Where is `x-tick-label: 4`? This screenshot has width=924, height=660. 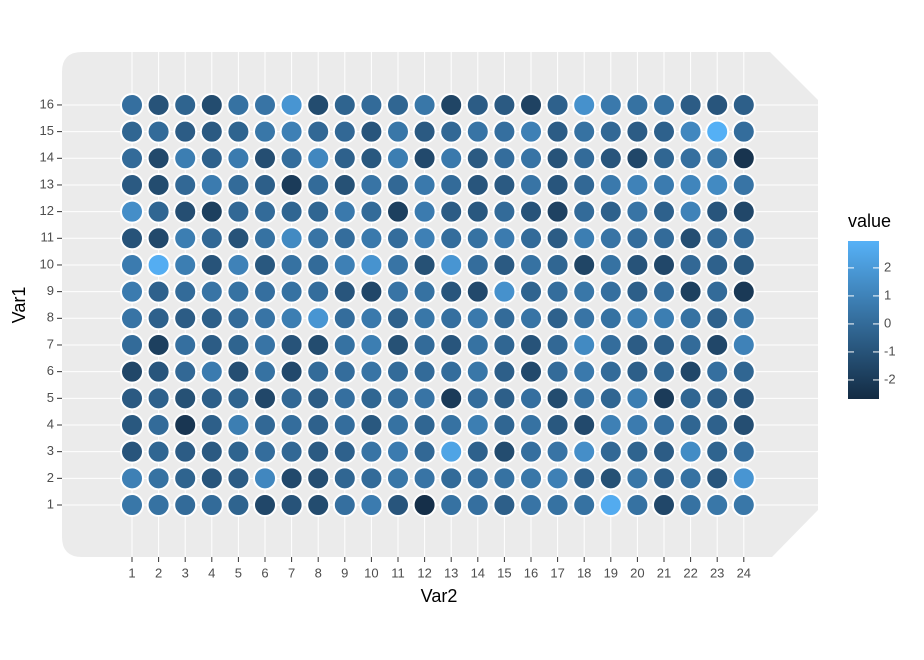
x-tick-label: 4 is located at coordinates (211, 572).